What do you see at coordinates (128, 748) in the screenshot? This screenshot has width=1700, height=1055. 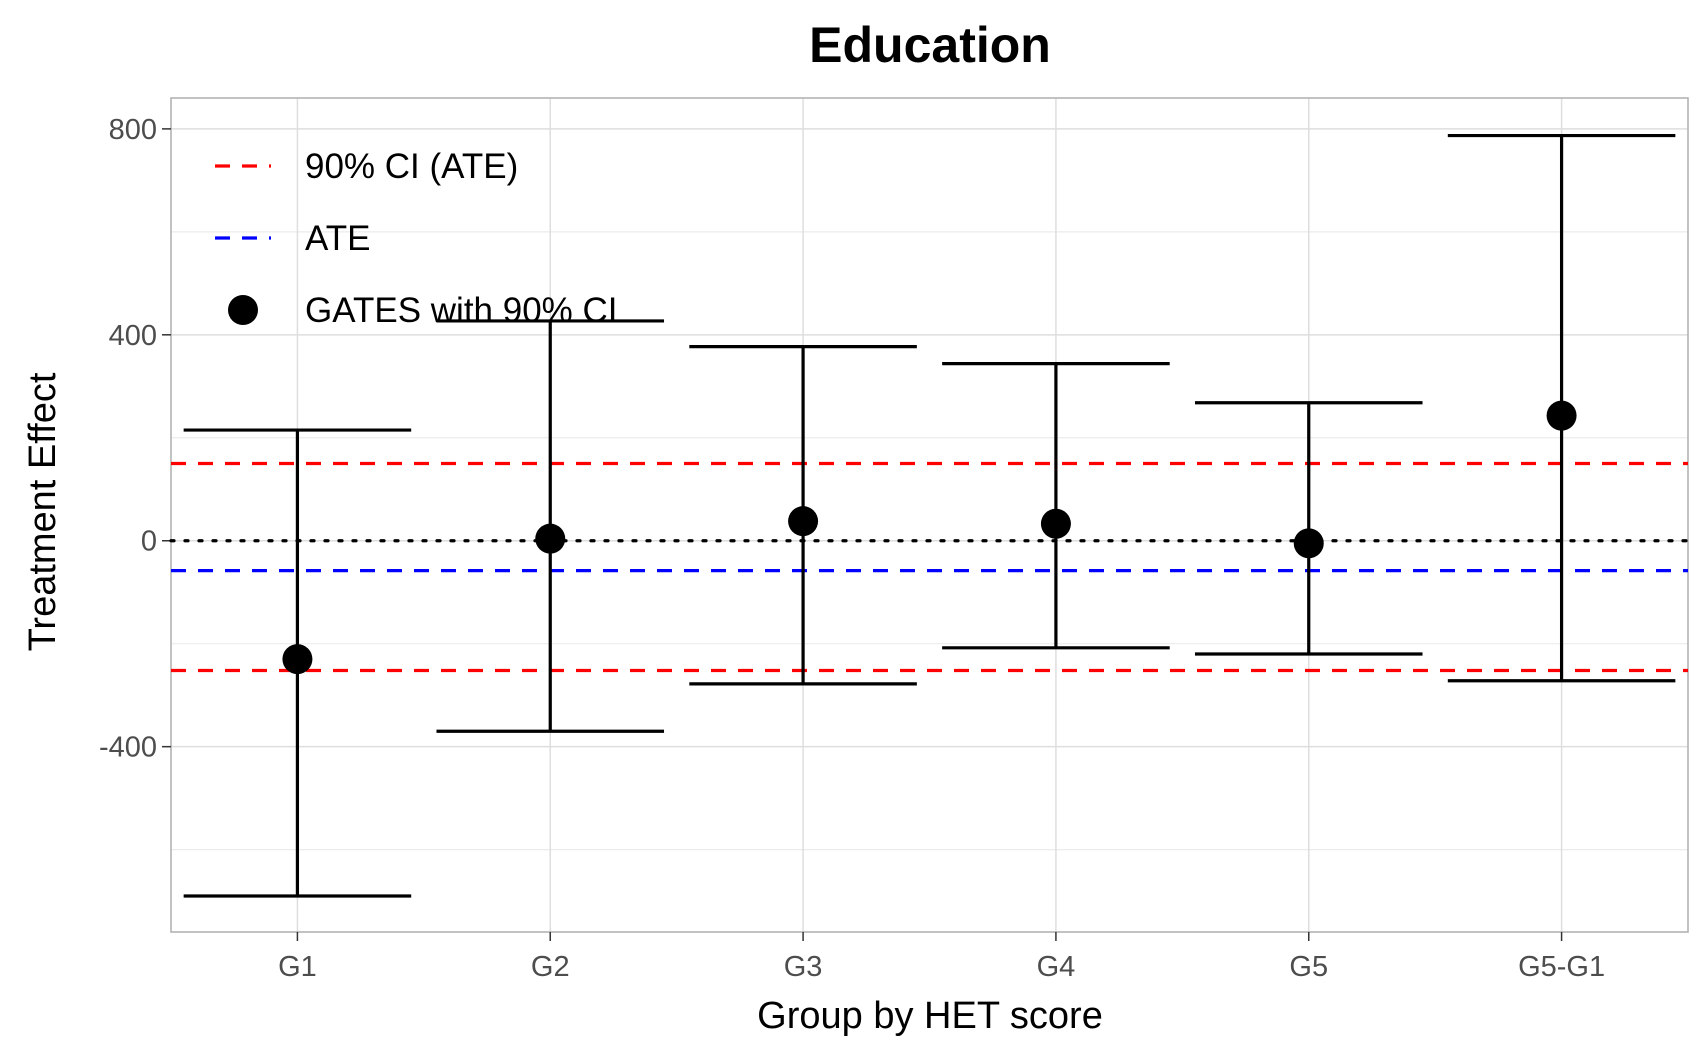 I see `y-tick-label: -400` at bounding box center [128, 748].